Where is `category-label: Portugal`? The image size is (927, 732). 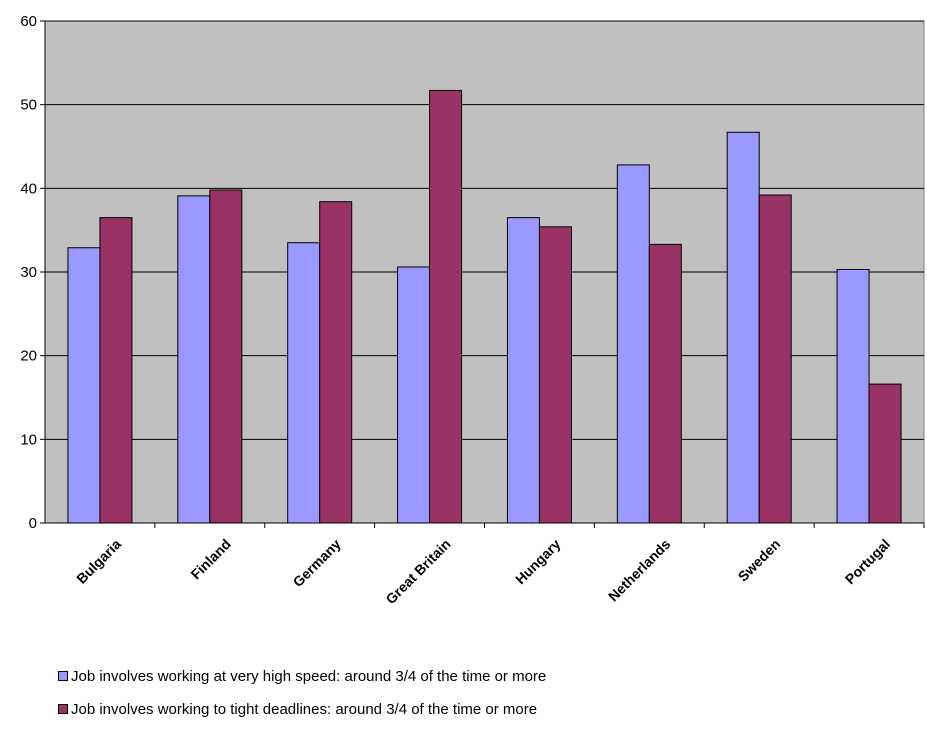 category-label: Portugal is located at coordinates (867, 561).